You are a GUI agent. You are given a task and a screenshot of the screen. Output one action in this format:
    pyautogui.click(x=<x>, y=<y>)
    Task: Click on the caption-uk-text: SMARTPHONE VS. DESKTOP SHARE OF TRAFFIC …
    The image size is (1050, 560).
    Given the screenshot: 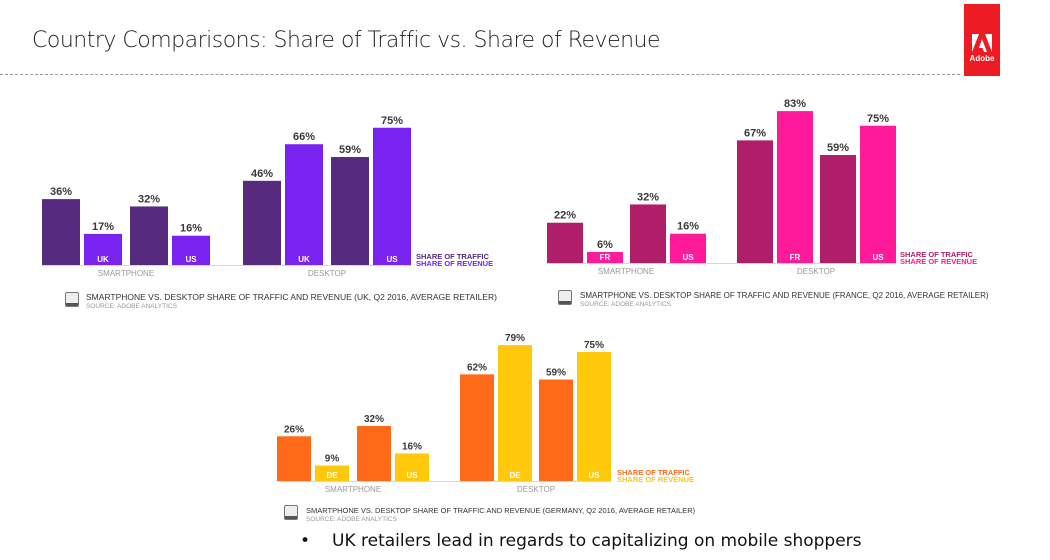 What is the action you would take?
    pyautogui.click(x=291, y=297)
    